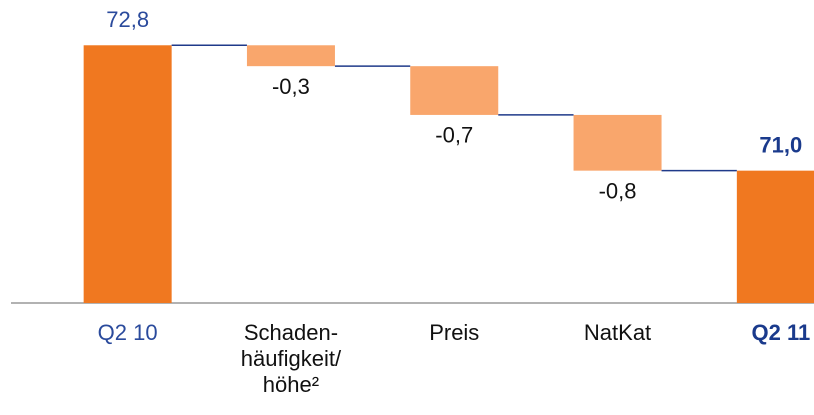 The height and width of the screenshot is (415, 814). What do you see at coordinates (454, 135) in the screenshot?
I see `value-label: -0,7` at bounding box center [454, 135].